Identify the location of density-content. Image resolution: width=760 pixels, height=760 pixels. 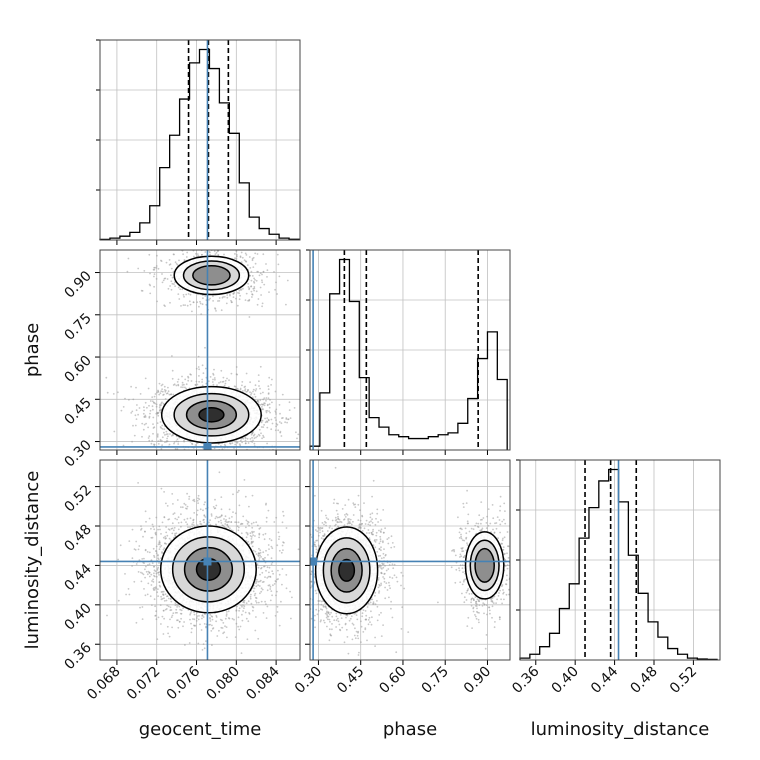
(410, 560).